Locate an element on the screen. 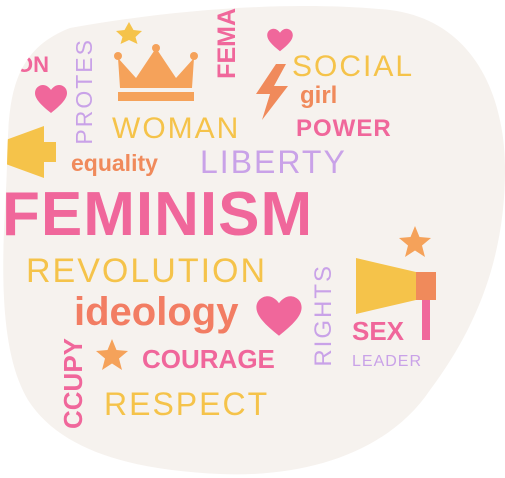  word-liberty: LIBERTY is located at coordinates (273, 162).